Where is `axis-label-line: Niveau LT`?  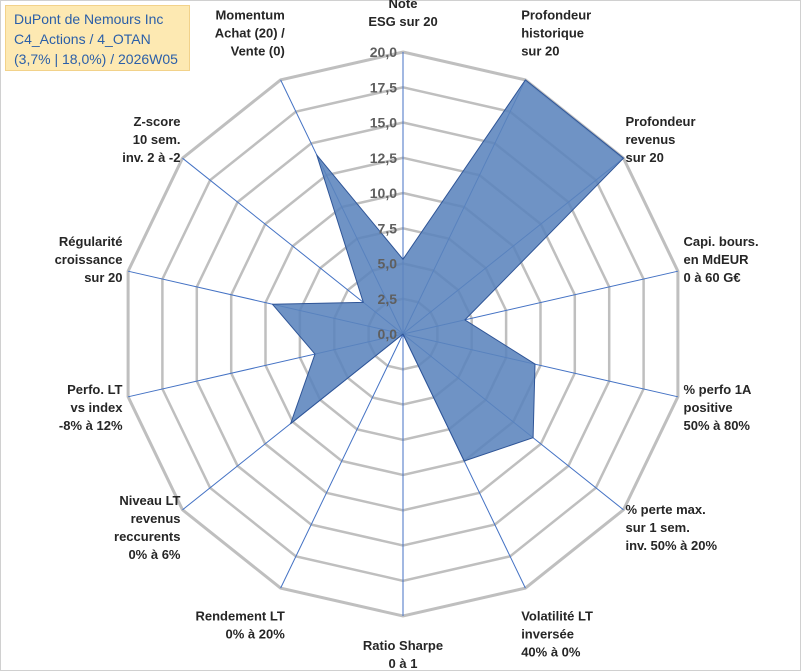 axis-label-line: Niveau LT is located at coordinates (149, 500).